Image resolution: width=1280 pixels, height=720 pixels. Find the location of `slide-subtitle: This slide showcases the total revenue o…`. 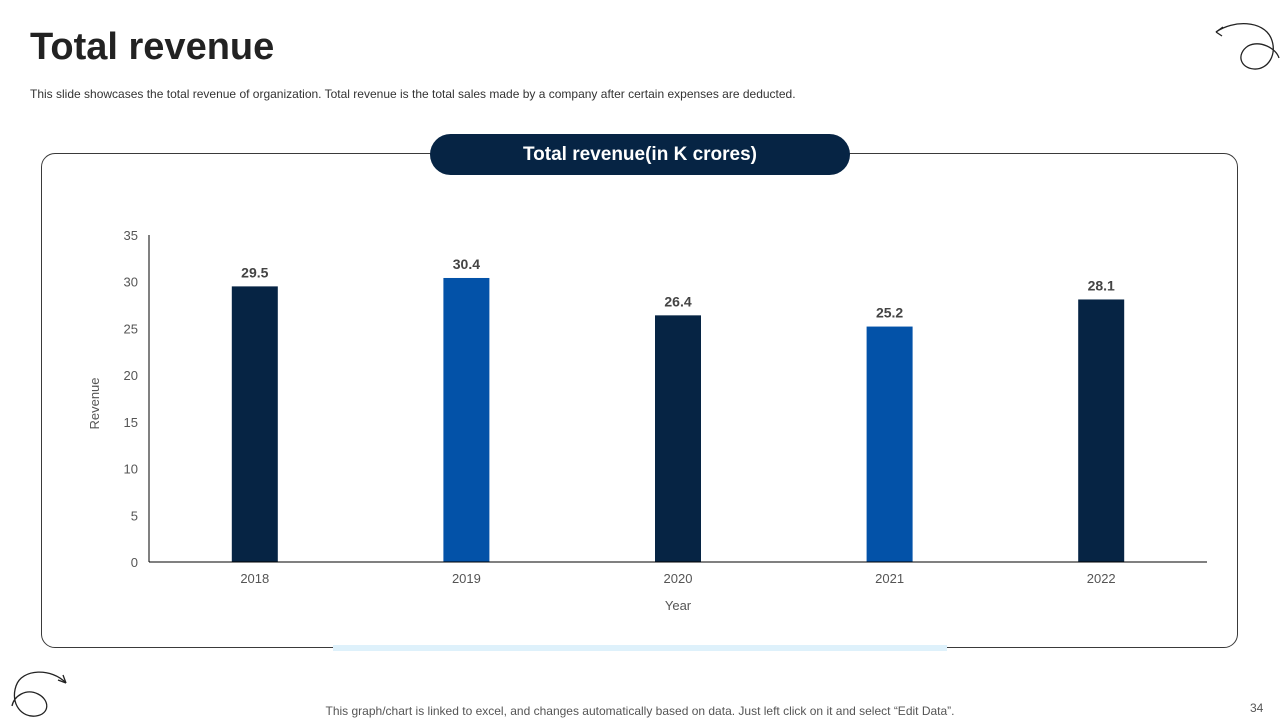

slide-subtitle: This slide showcases the total revenue o… is located at coordinates (413, 94).